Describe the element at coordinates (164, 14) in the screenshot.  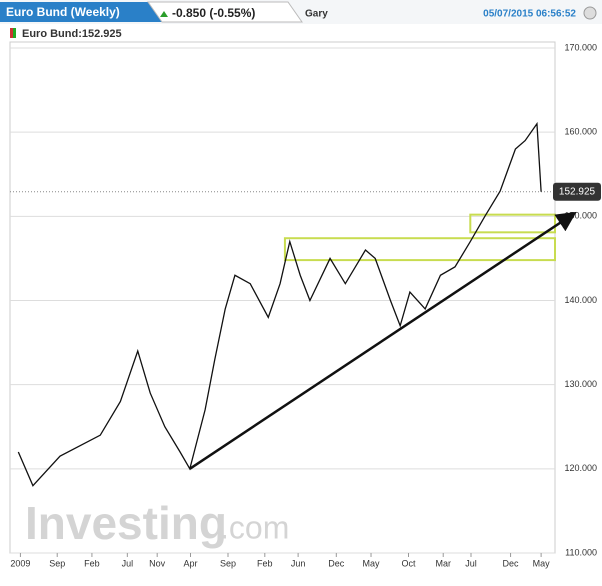
I see `up-arrow` at that location.